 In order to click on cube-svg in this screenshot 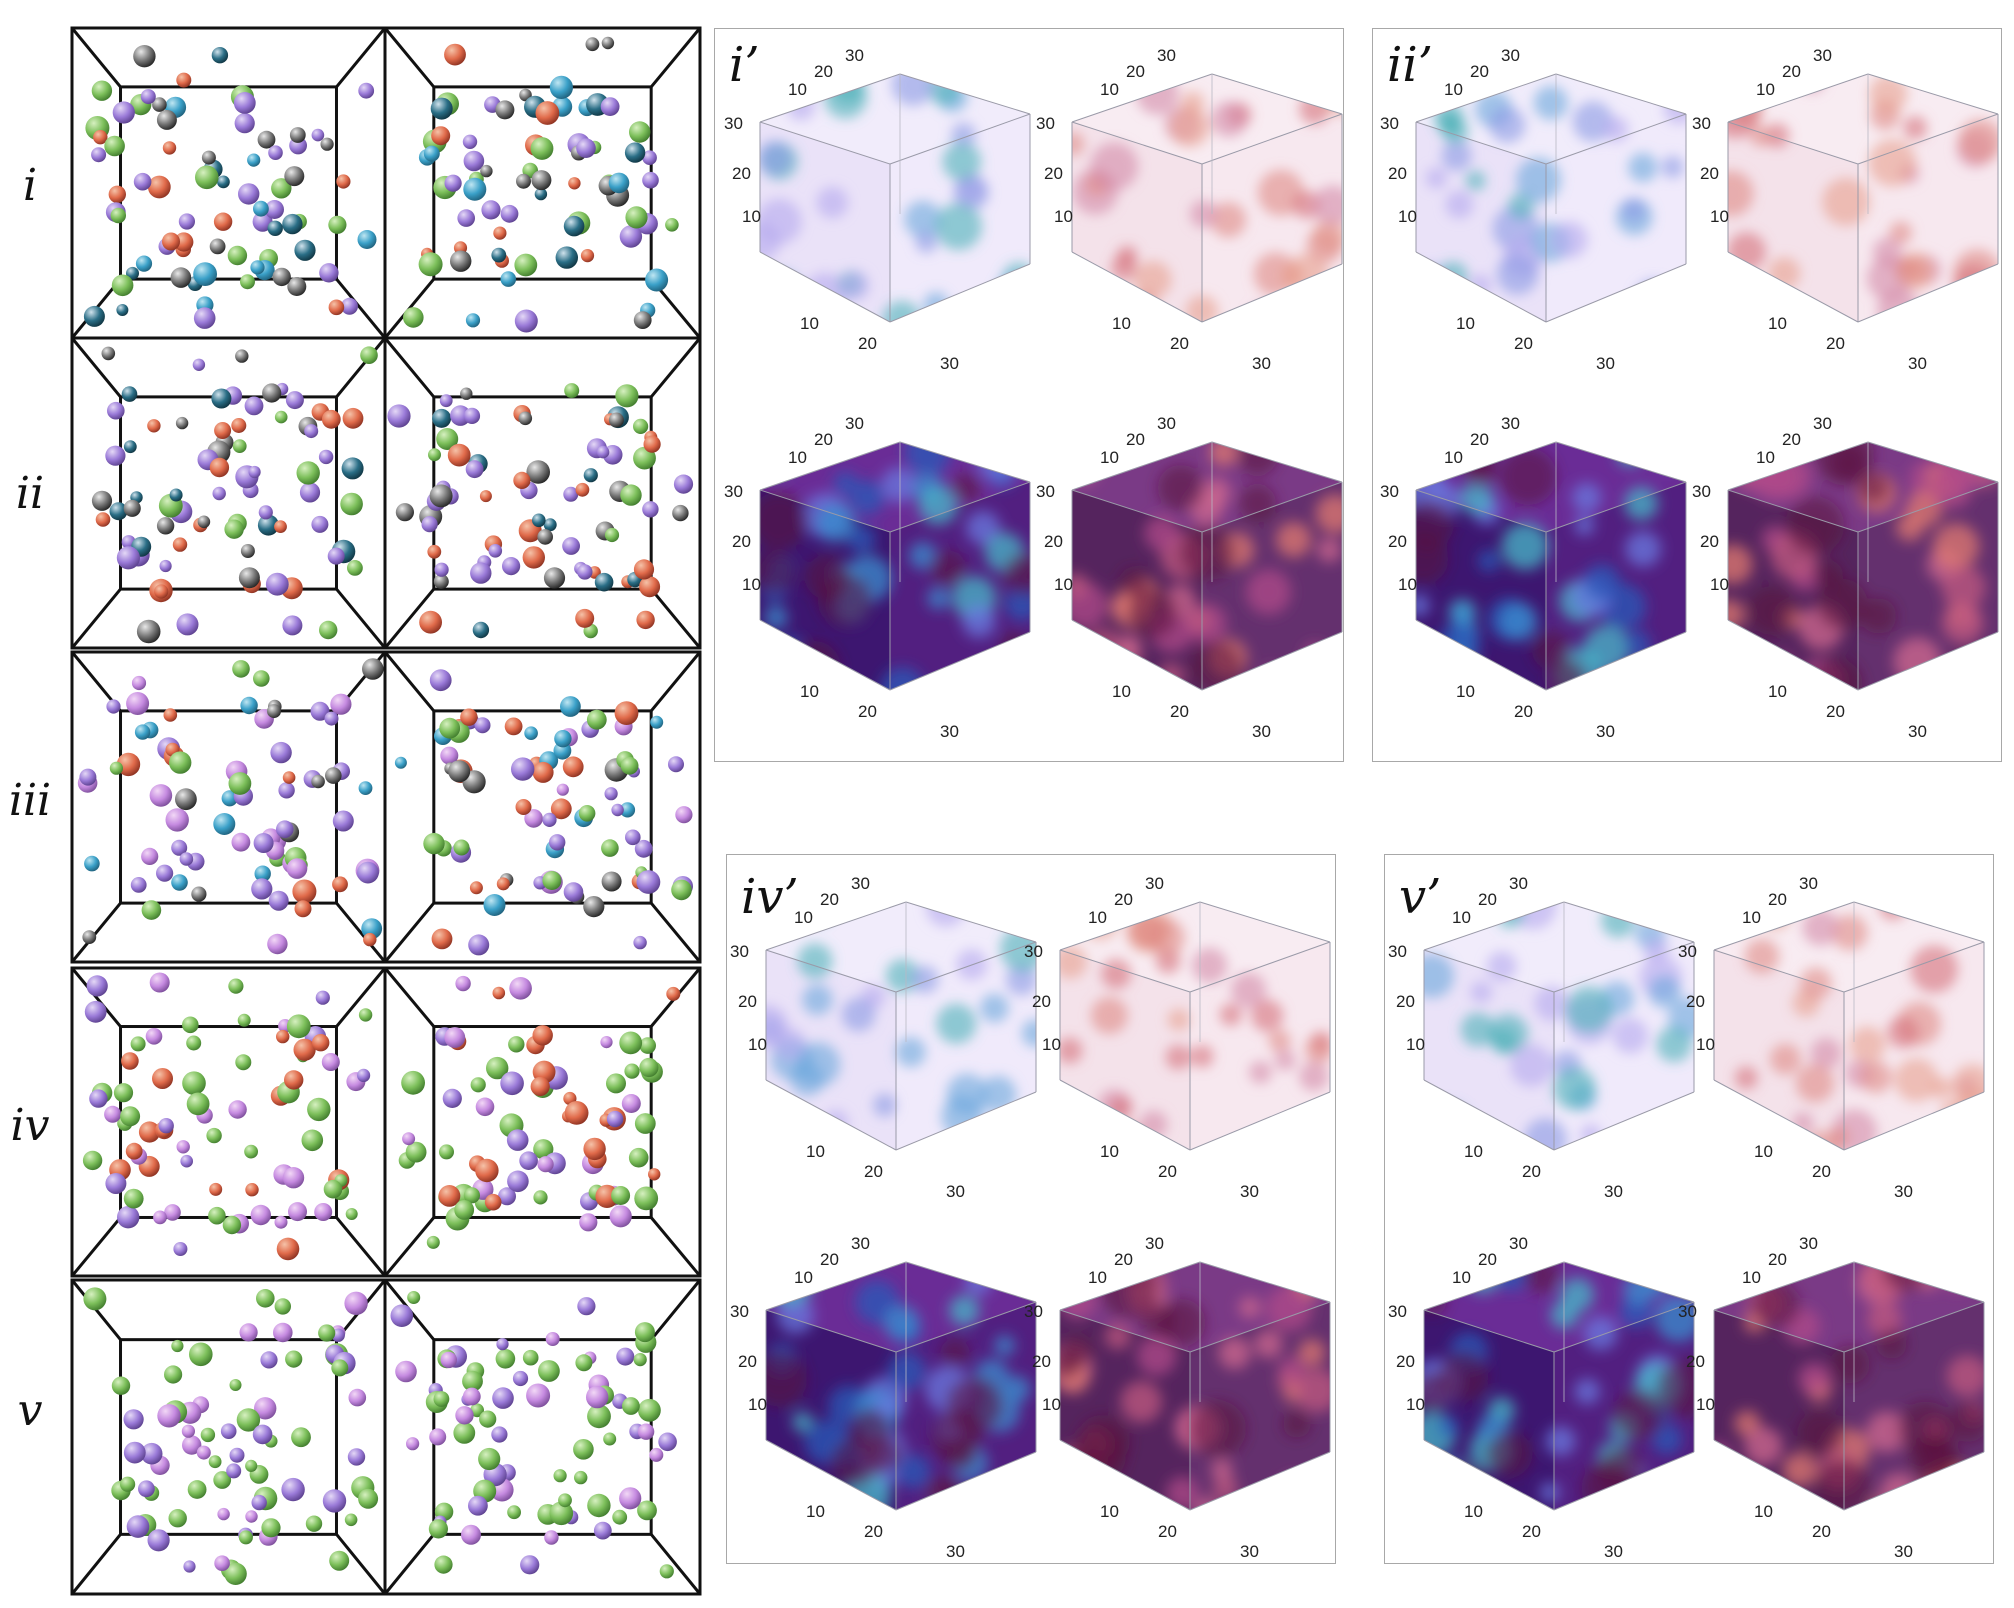, I will do `click(1551, 198)`.